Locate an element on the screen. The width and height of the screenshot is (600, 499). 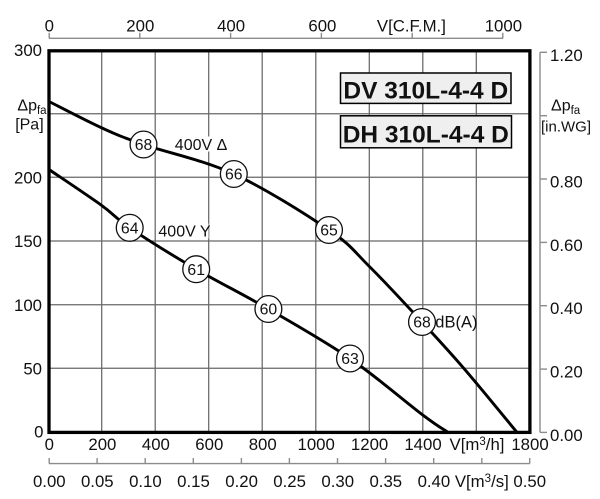
svg-text: 0.25 is located at coordinates (289, 481).